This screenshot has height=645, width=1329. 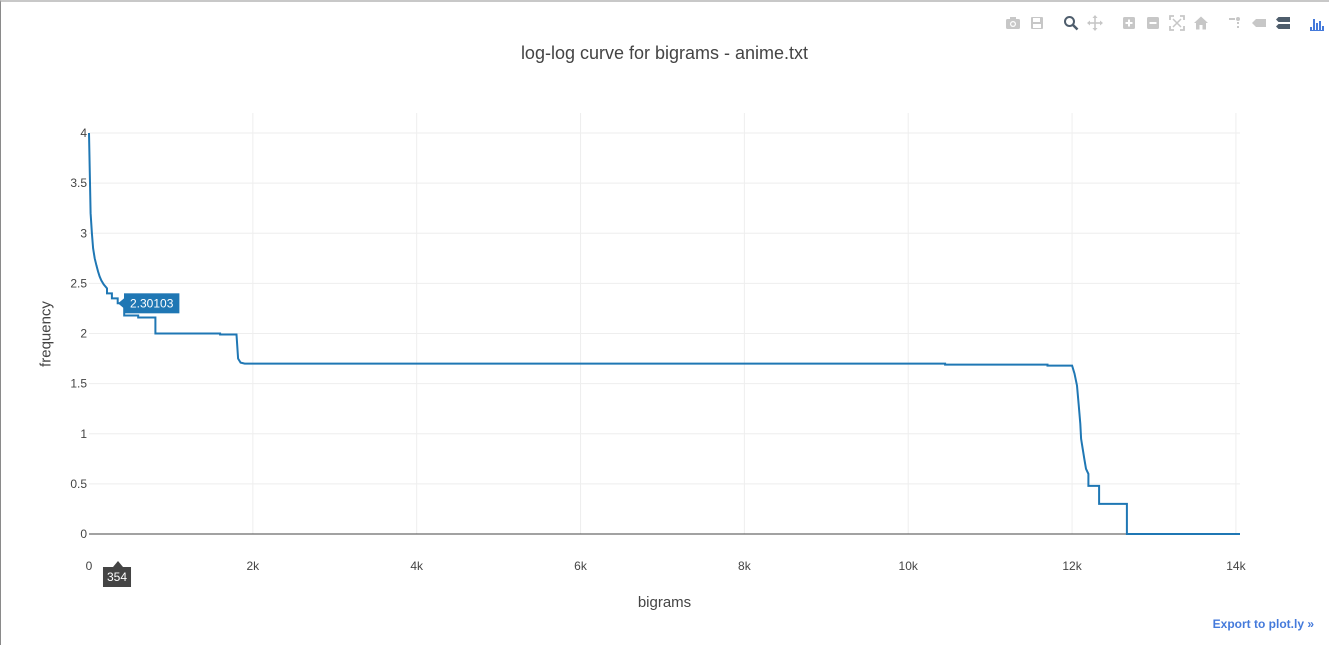 What do you see at coordinates (581, 566) in the screenshot?
I see `x-tick-label: 6k` at bounding box center [581, 566].